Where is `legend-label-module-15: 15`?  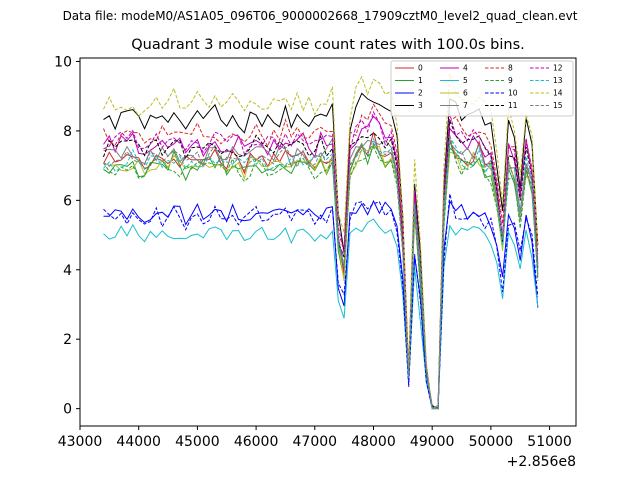 legend-label-module-15: 15 is located at coordinates (558, 105).